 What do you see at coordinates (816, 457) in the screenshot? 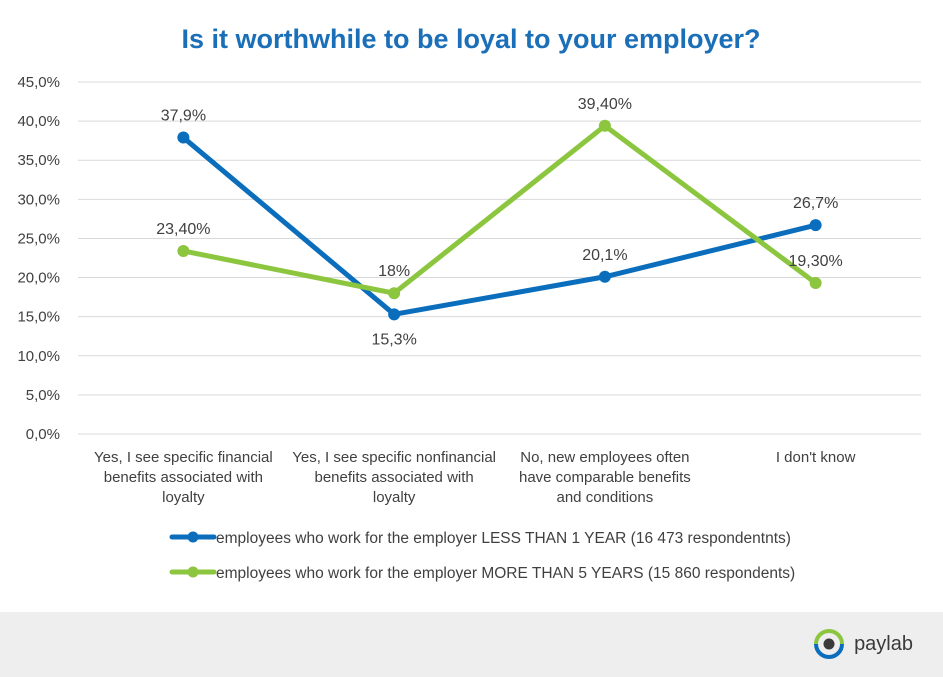
I see `x-category-label: I don't know` at bounding box center [816, 457].